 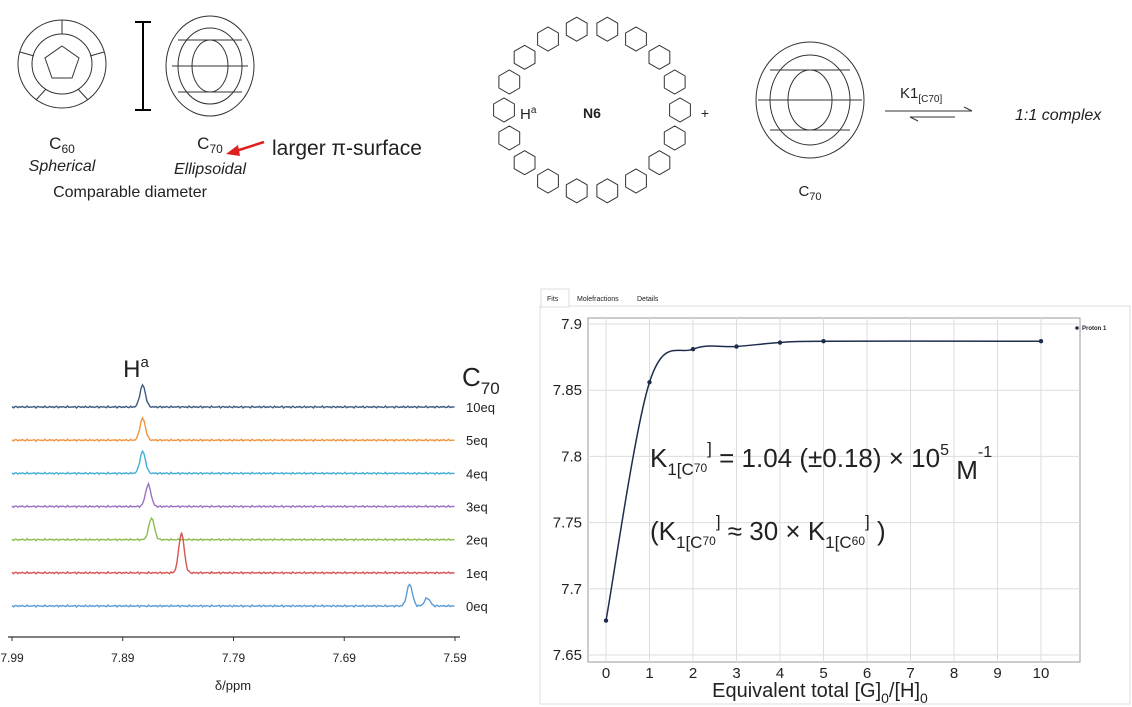 I want to click on annotation-part: ≈ 30 × K, so click(x=773, y=531).